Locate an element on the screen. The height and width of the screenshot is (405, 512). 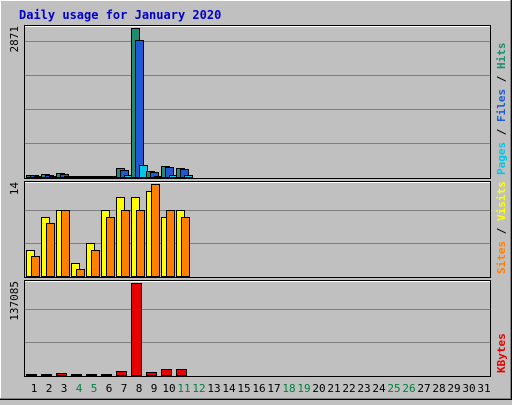
axis-legend-part: KBytes is located at coordinates (501, 353).